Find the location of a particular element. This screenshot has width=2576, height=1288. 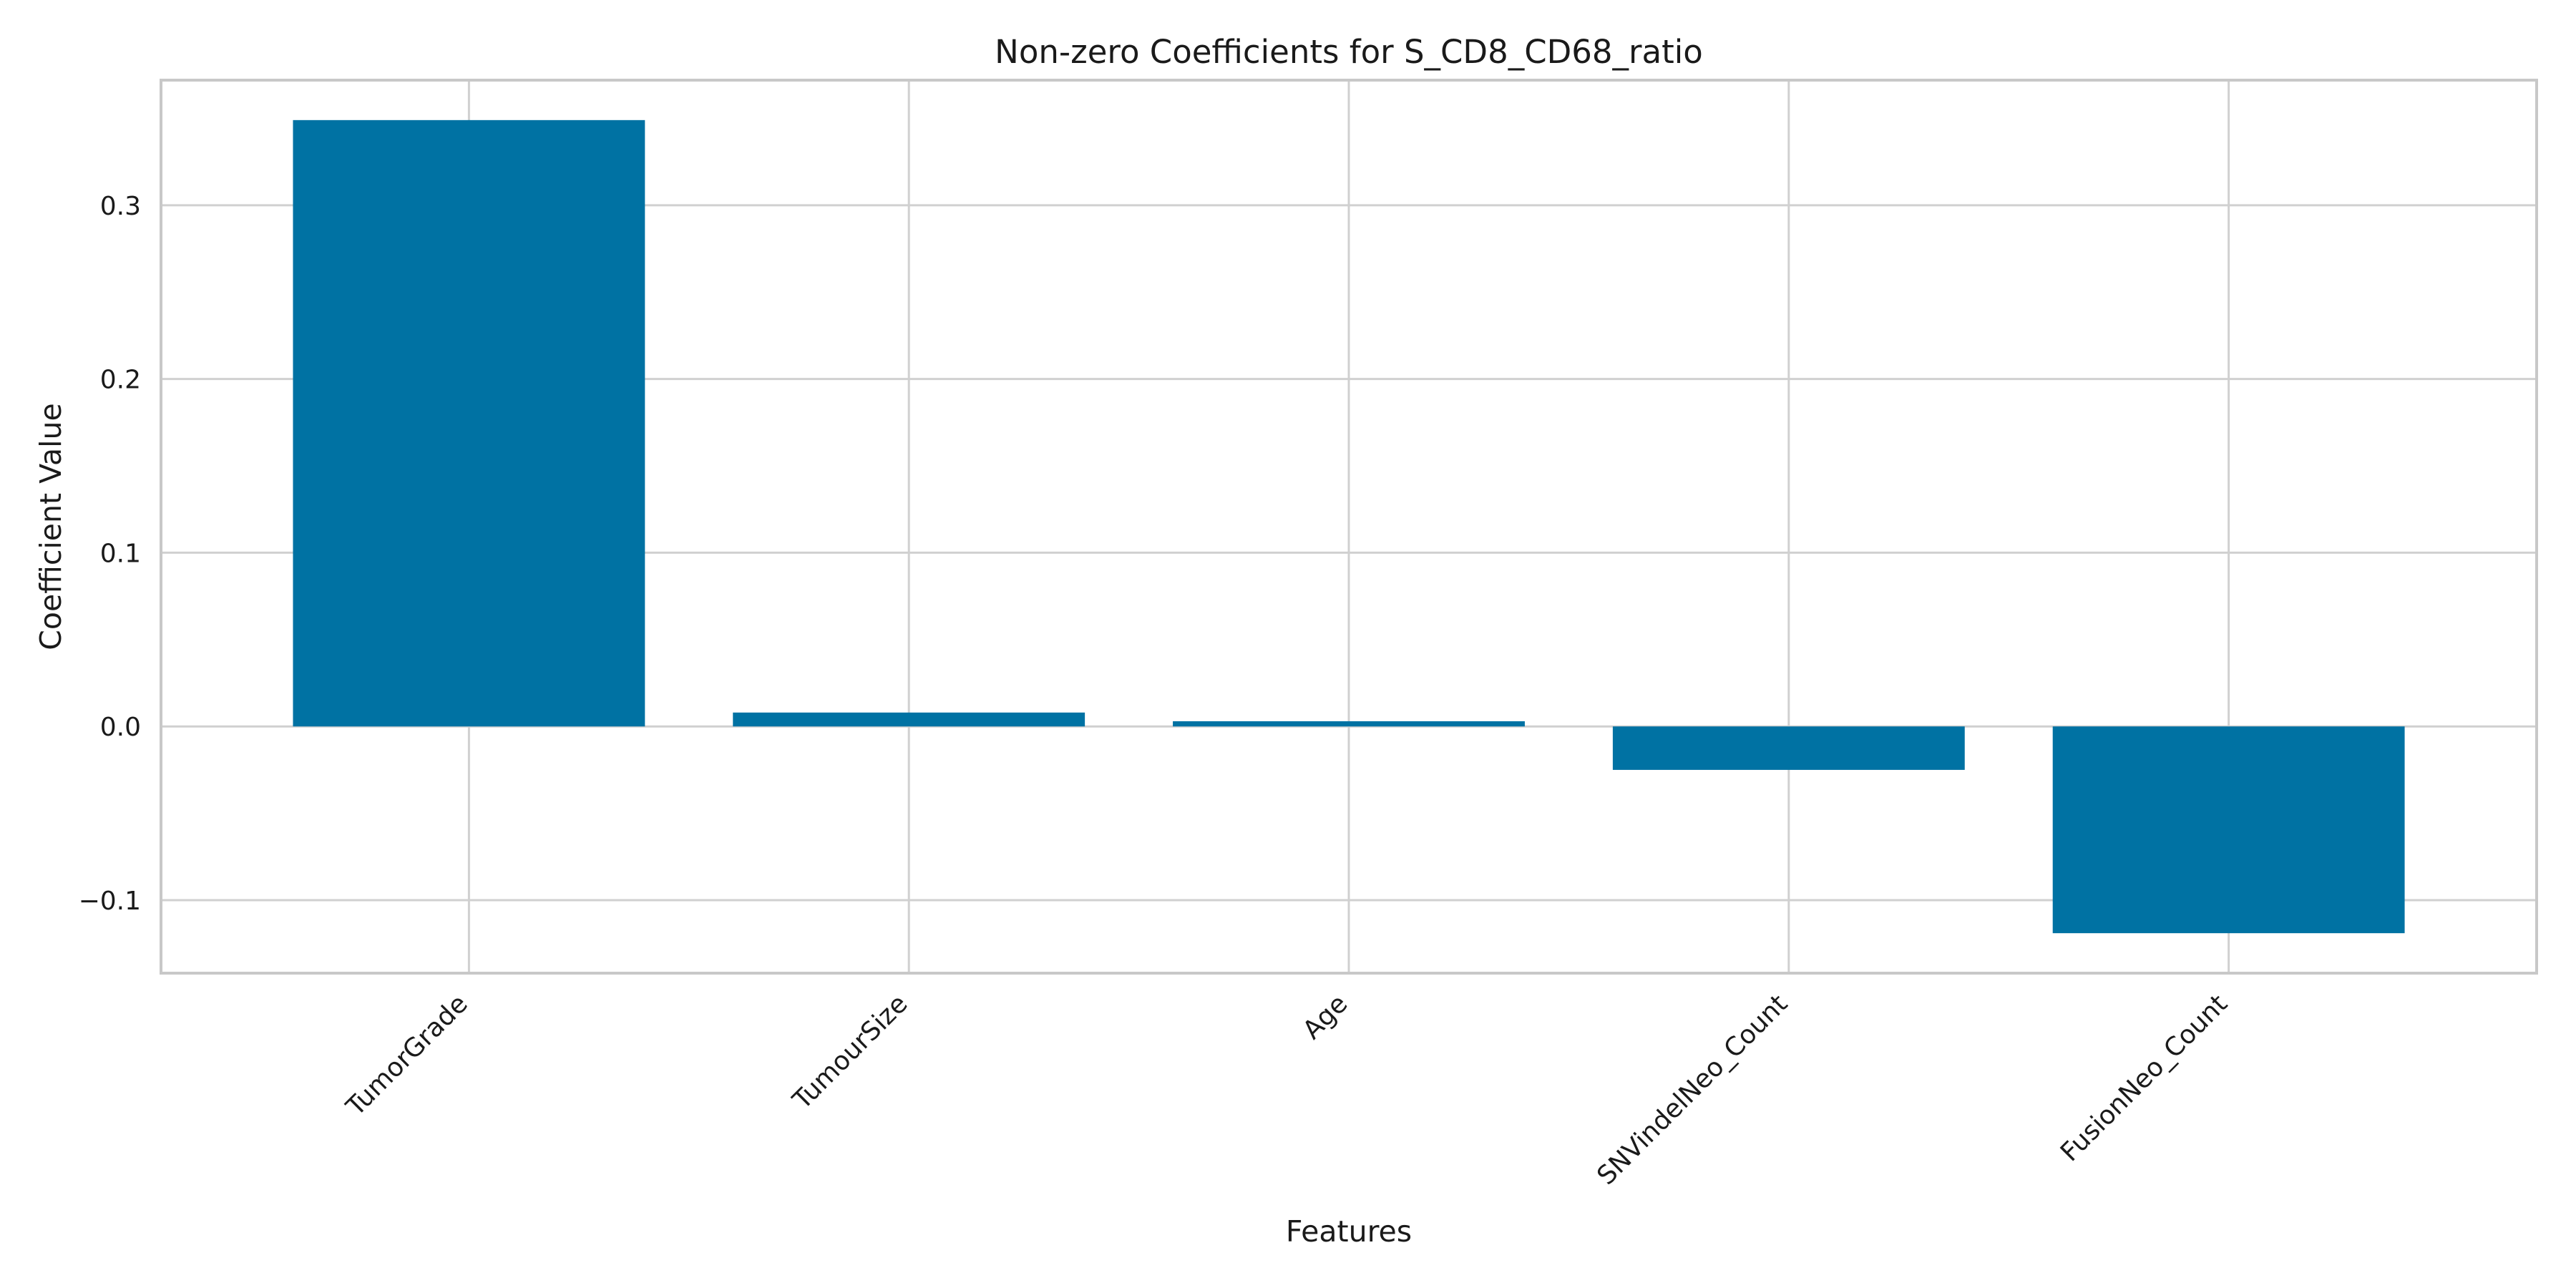

y-tick-labels: −0.1 0.0 0.1 0.2 0.3 is located at coordinates (110, 554).